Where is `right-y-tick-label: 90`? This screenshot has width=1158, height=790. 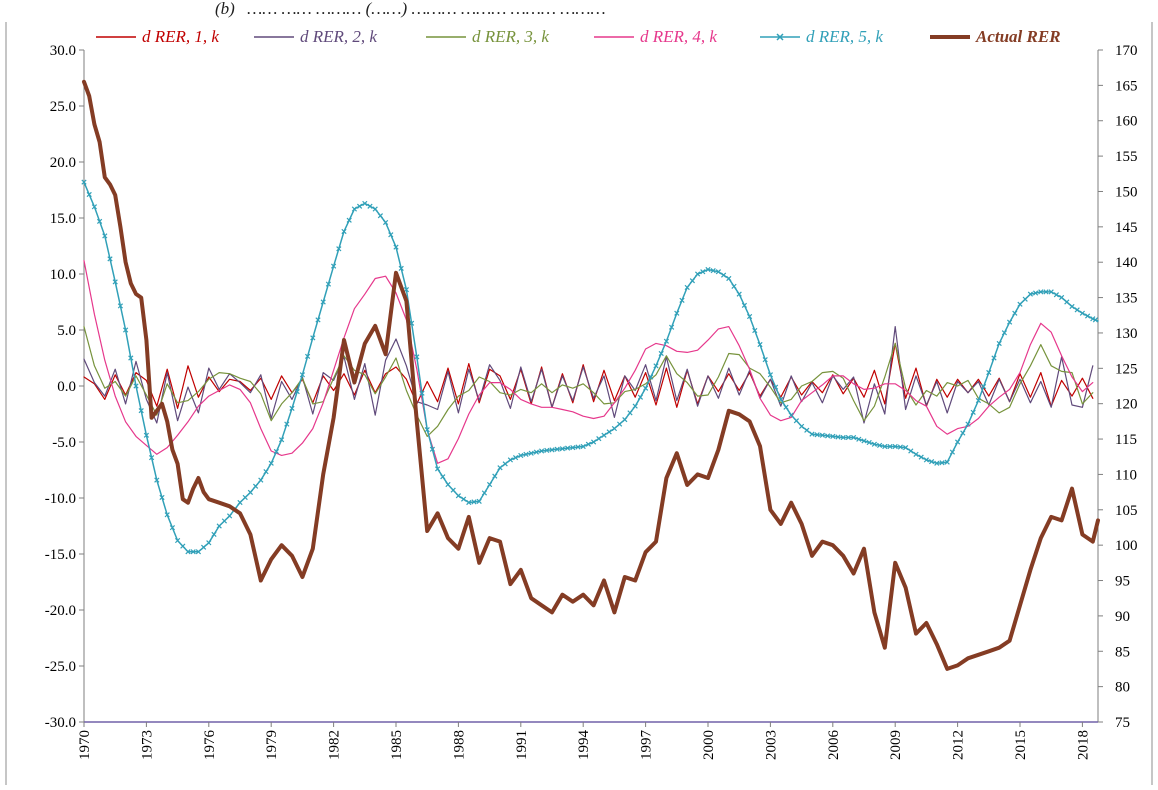
right-y-tick-label: 90 is located at coordinates (1122, 617).